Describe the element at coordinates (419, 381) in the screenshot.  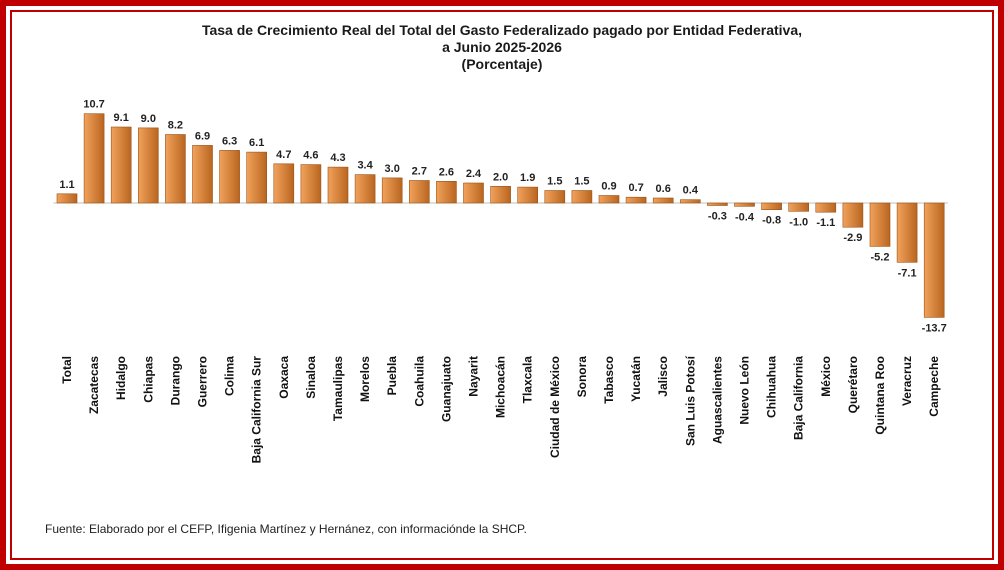
I see `category-label-13: Coahuila` at that location.